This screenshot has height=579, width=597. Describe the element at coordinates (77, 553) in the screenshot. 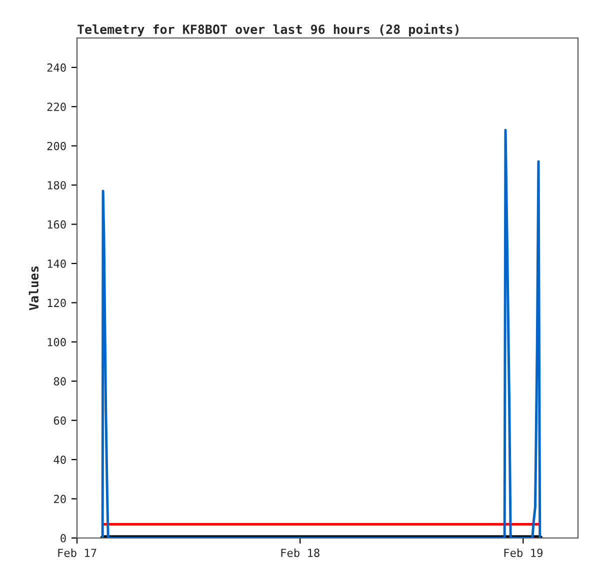

I see `x-tick-label: Feb 17` at that location.